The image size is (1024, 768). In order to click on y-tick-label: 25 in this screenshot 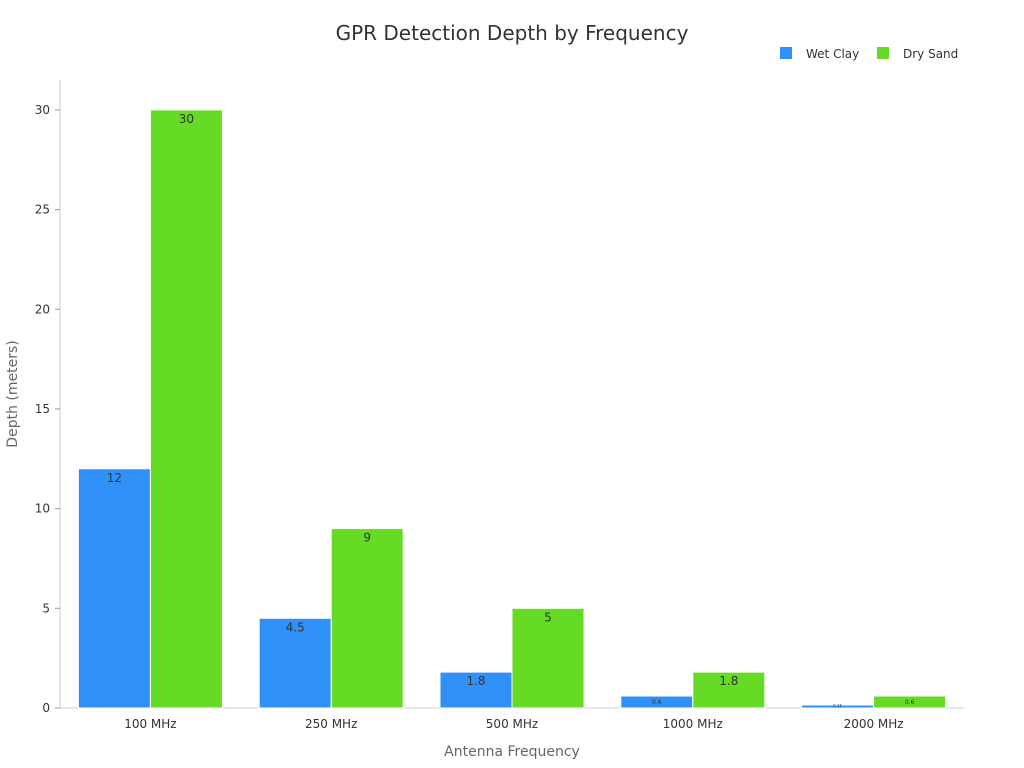, I will do `click(42, 210)`.